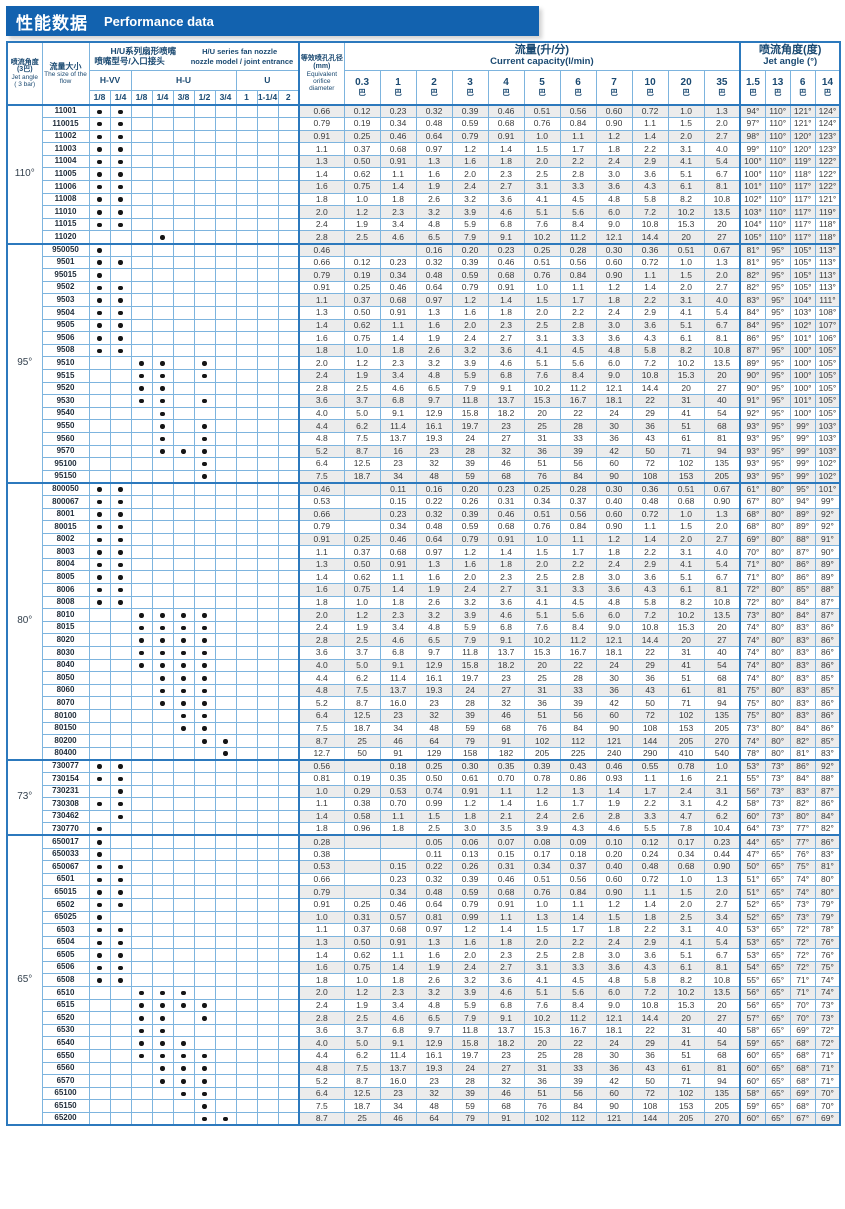 This screenshot has height=1209, width=845. Describe the element at coordinates (614, 111) in the screenshot. I see `flow-value: 0.60` at that location.